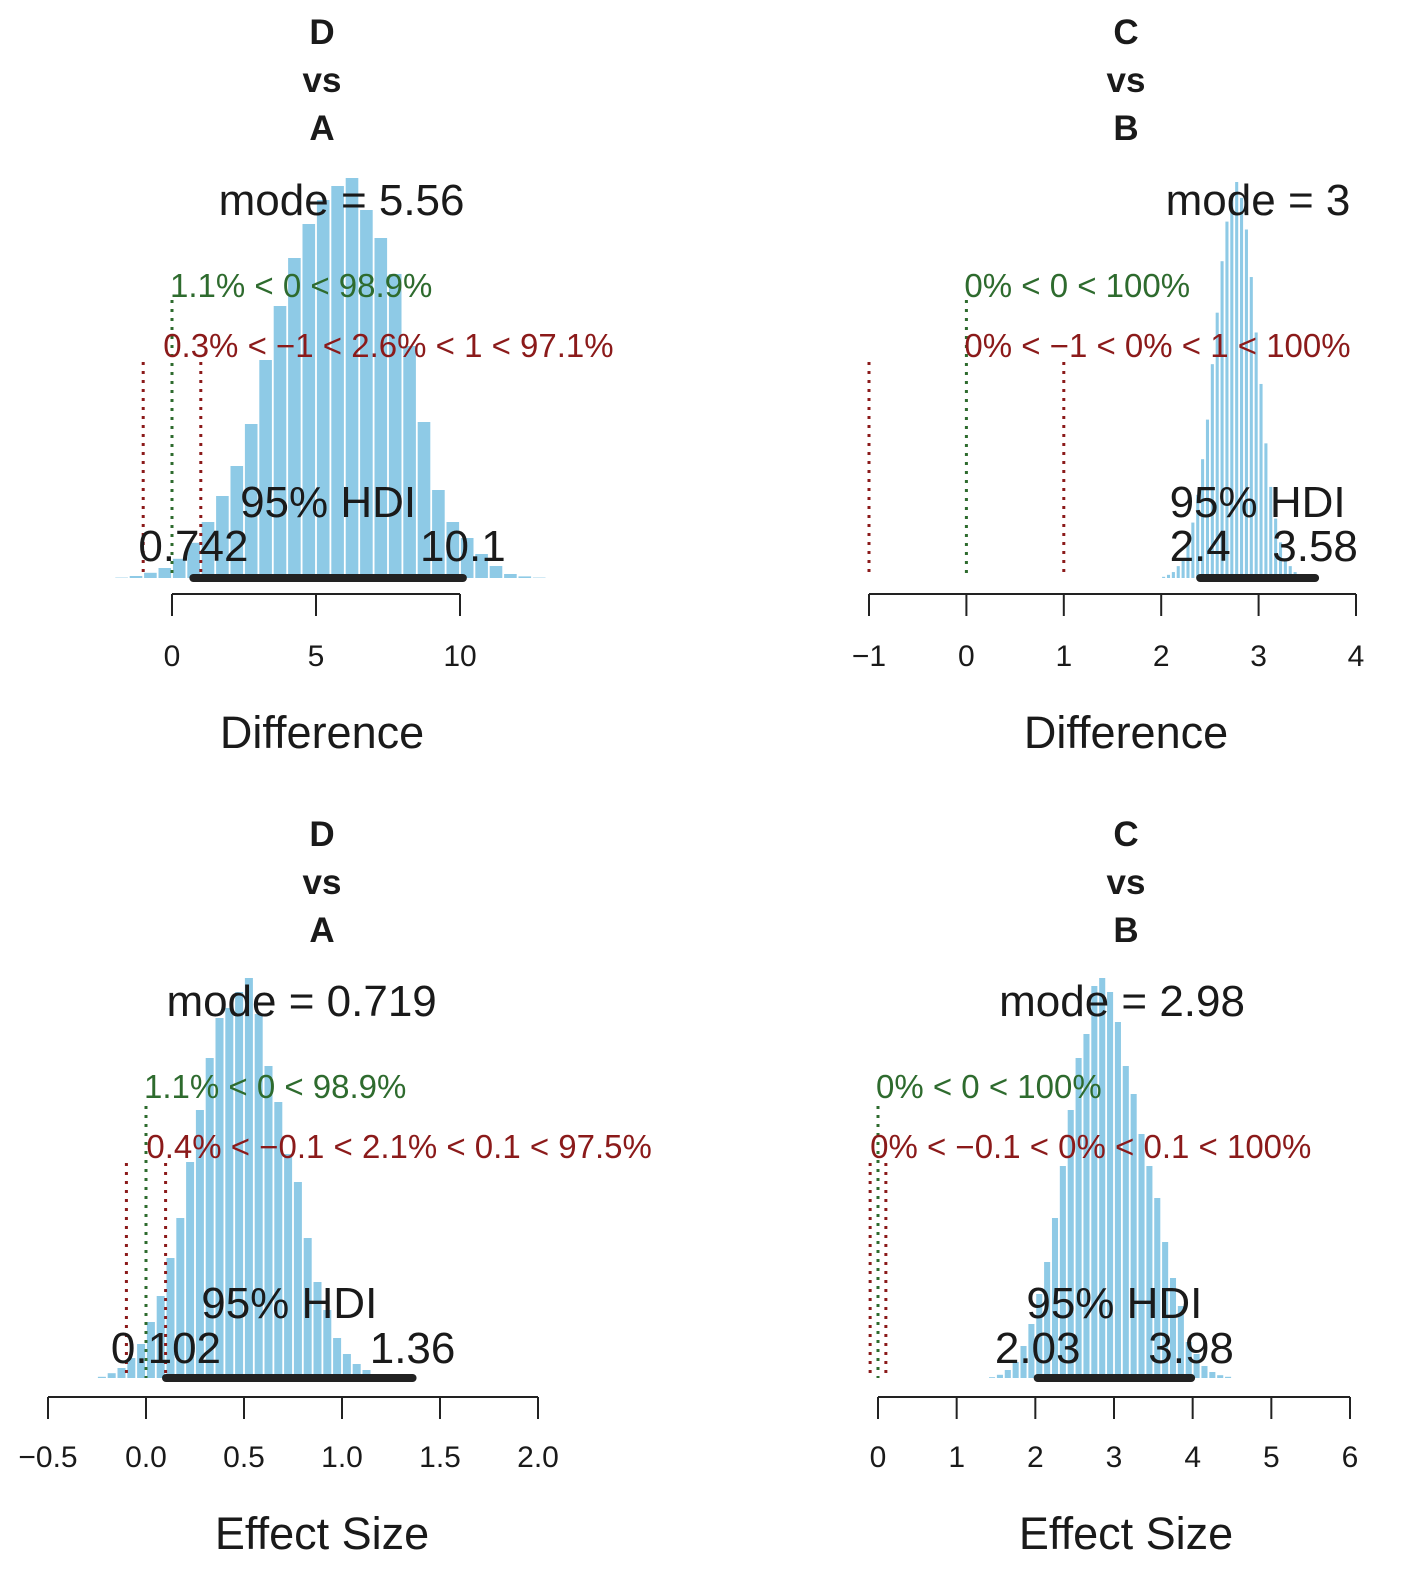  I want to click on mode-label: mode = 0.719, so click(301, 1001).